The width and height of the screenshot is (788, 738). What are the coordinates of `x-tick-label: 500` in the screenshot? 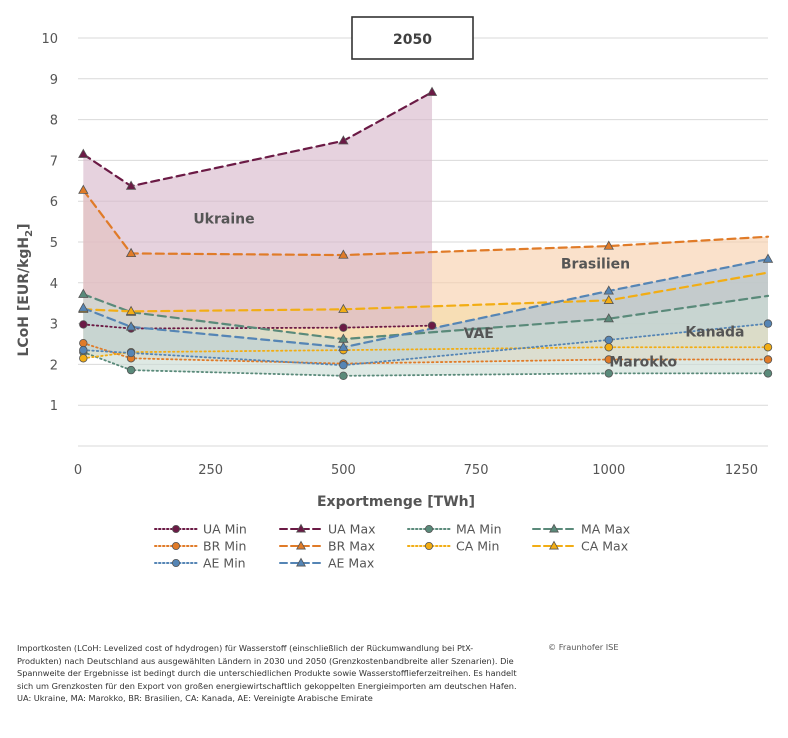 It's located at (343, 470).